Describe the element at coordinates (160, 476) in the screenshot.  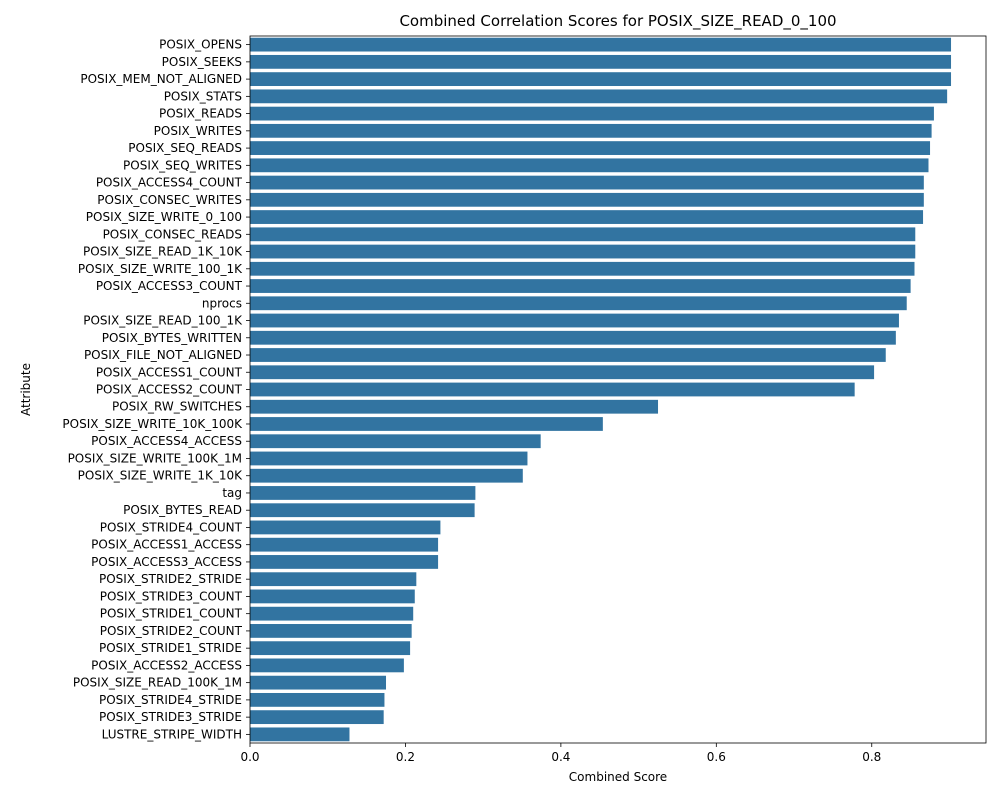
I see `y-tick-label: POSIX_SIZE_WRITE_1K_10K` at that location.